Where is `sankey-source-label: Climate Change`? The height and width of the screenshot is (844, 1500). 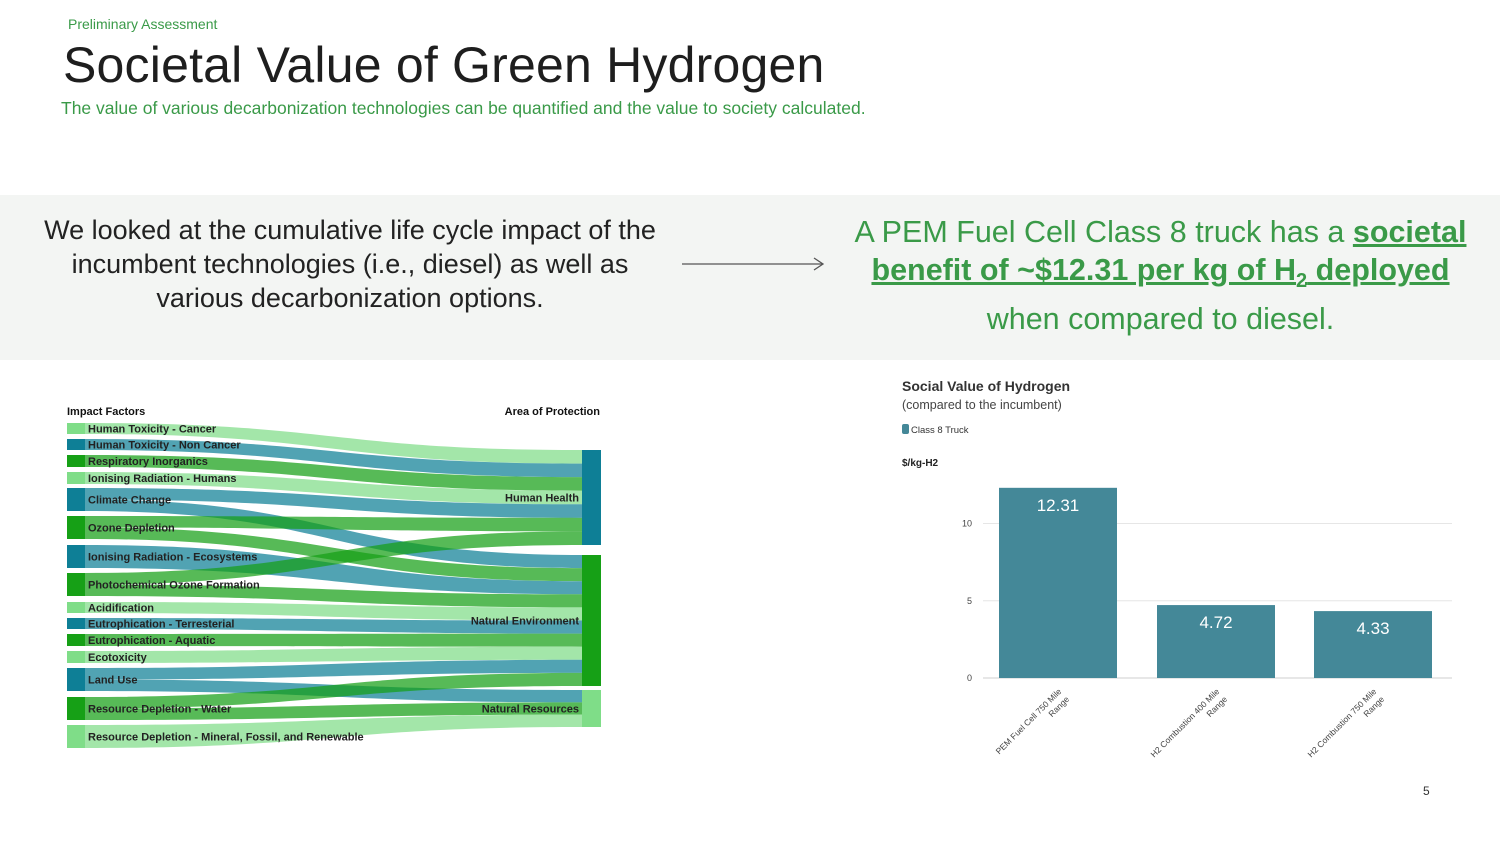
sankey-source-label: Climate Change is located at coordinates (129, 501).